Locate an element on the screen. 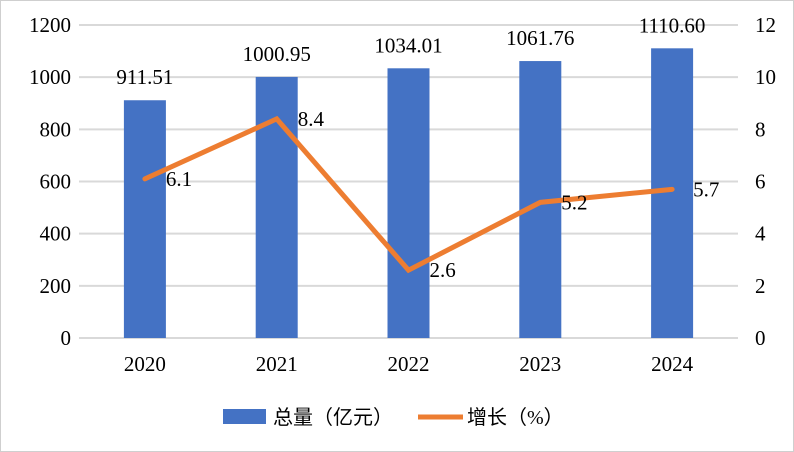 The width and height of the screenshot is (794, 452). left-axis-tick-label: 200 is located at coordinates (56, 286).